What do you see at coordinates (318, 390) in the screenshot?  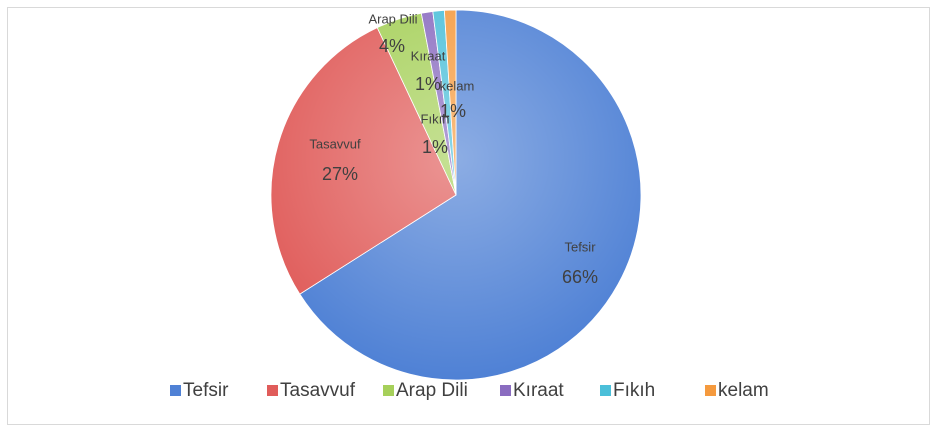 I see `legend-label: Tasavvuf` at bounding box center [318, 390].